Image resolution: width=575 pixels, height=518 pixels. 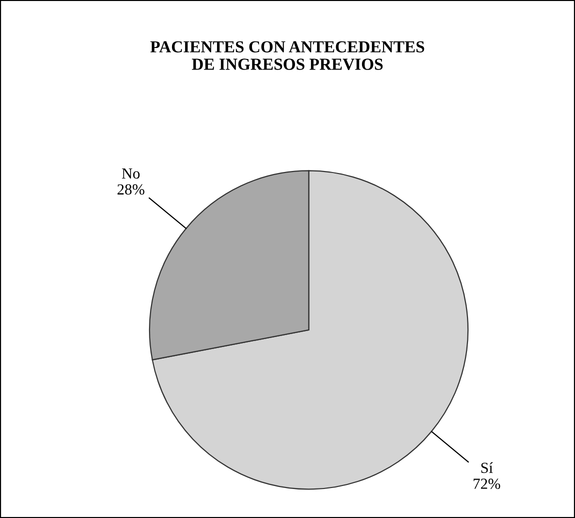 I want to click on chart-title: PACIENTES CON ANTECEDENTES DE INGRESOS PREVIOS, so click(x=287, y=55).